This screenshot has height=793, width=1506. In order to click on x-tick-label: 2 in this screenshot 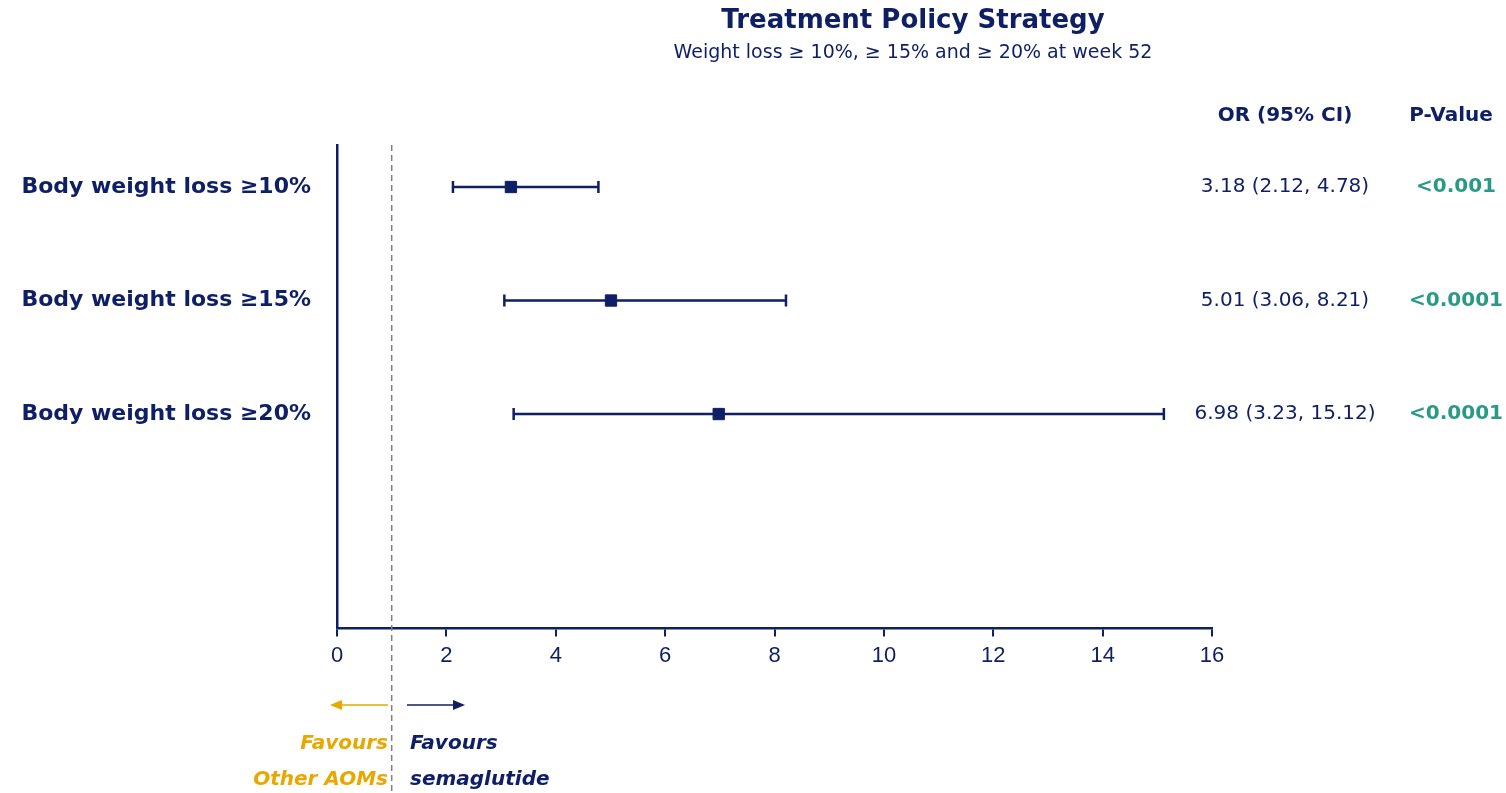, I will do `click(446, 654)`.